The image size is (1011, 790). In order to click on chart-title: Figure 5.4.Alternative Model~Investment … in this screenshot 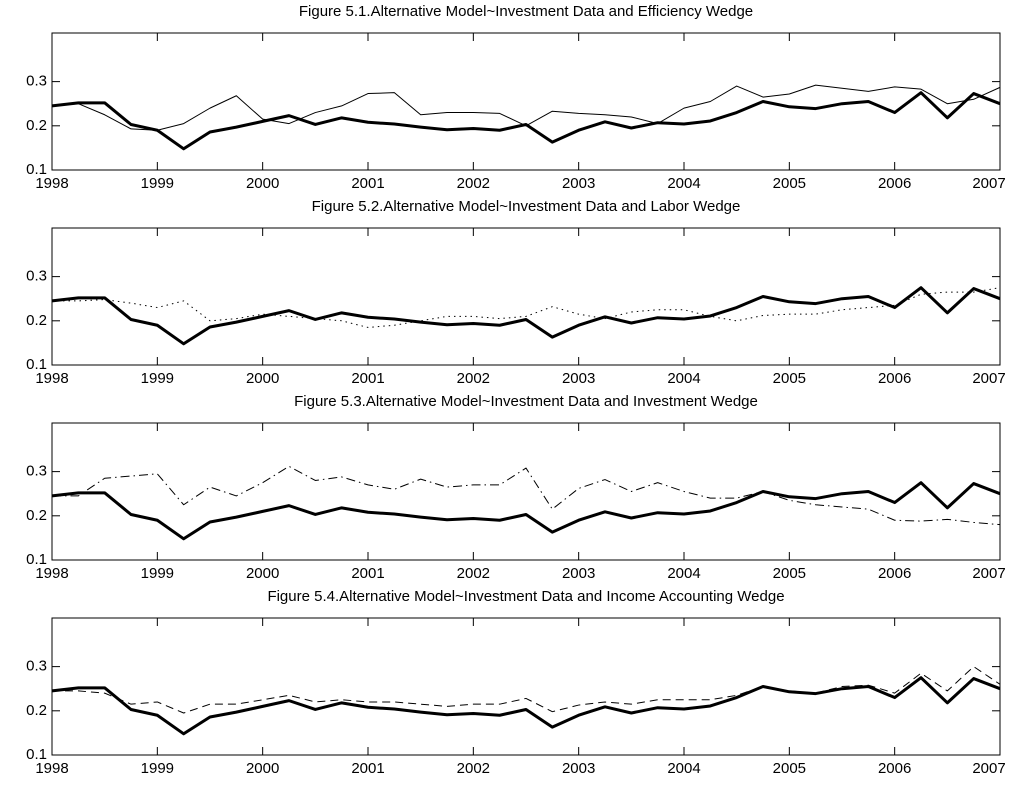, I will do `click(525, 596)`.